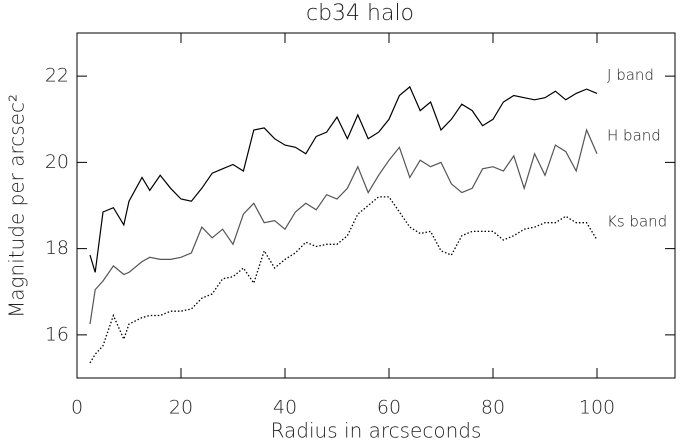  What do you see at coordinates (17, 206) in the screenshot?
I see `y-axis-label: Magnitude per arcsec²` at bounding box center [17, 206].